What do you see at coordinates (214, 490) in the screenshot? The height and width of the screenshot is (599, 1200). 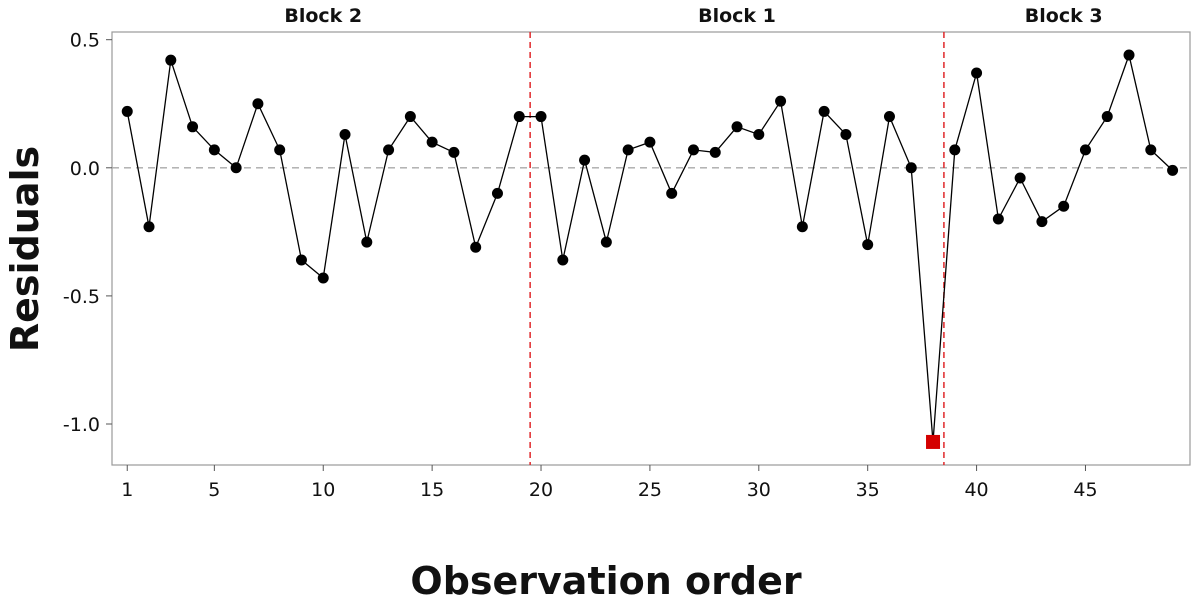 I see `x-tick-label-1: 5` at bounding box center [214, 490].